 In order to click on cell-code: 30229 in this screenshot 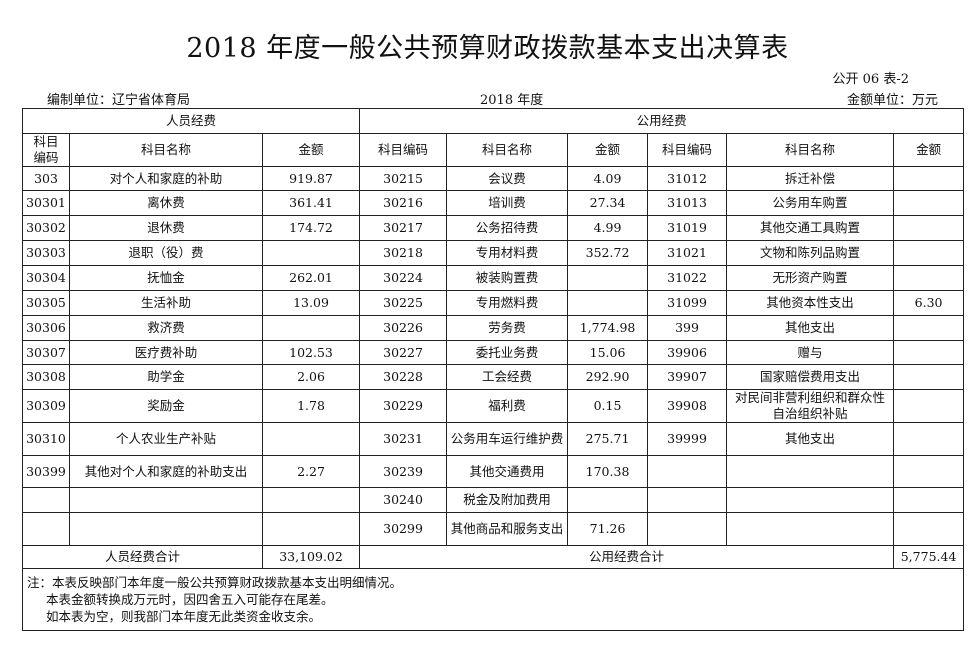, I will do `click(403, 406)`.